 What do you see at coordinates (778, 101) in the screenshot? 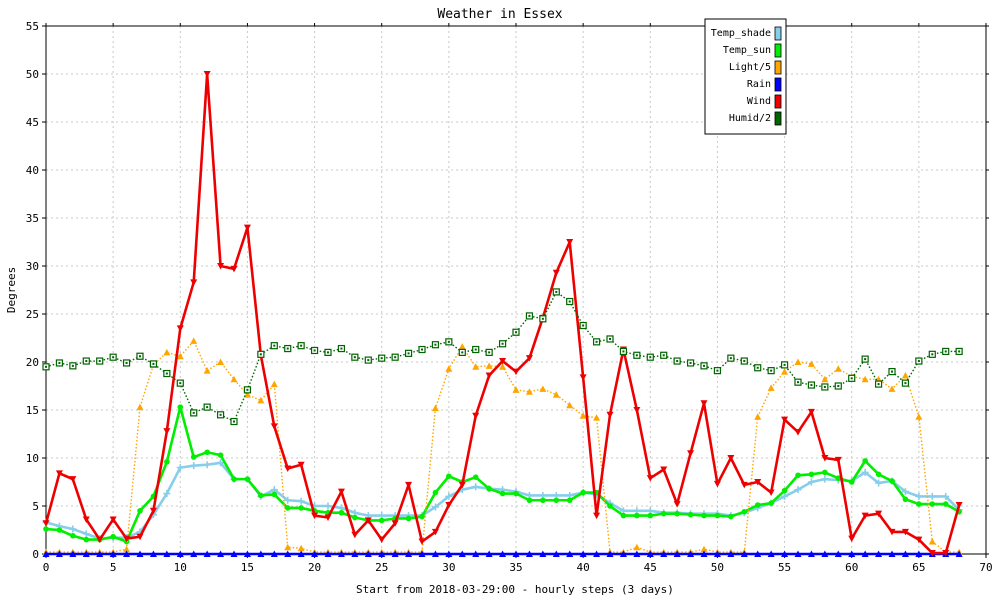
I see `legend-swatch-wind` at bounding box center [778, 101].